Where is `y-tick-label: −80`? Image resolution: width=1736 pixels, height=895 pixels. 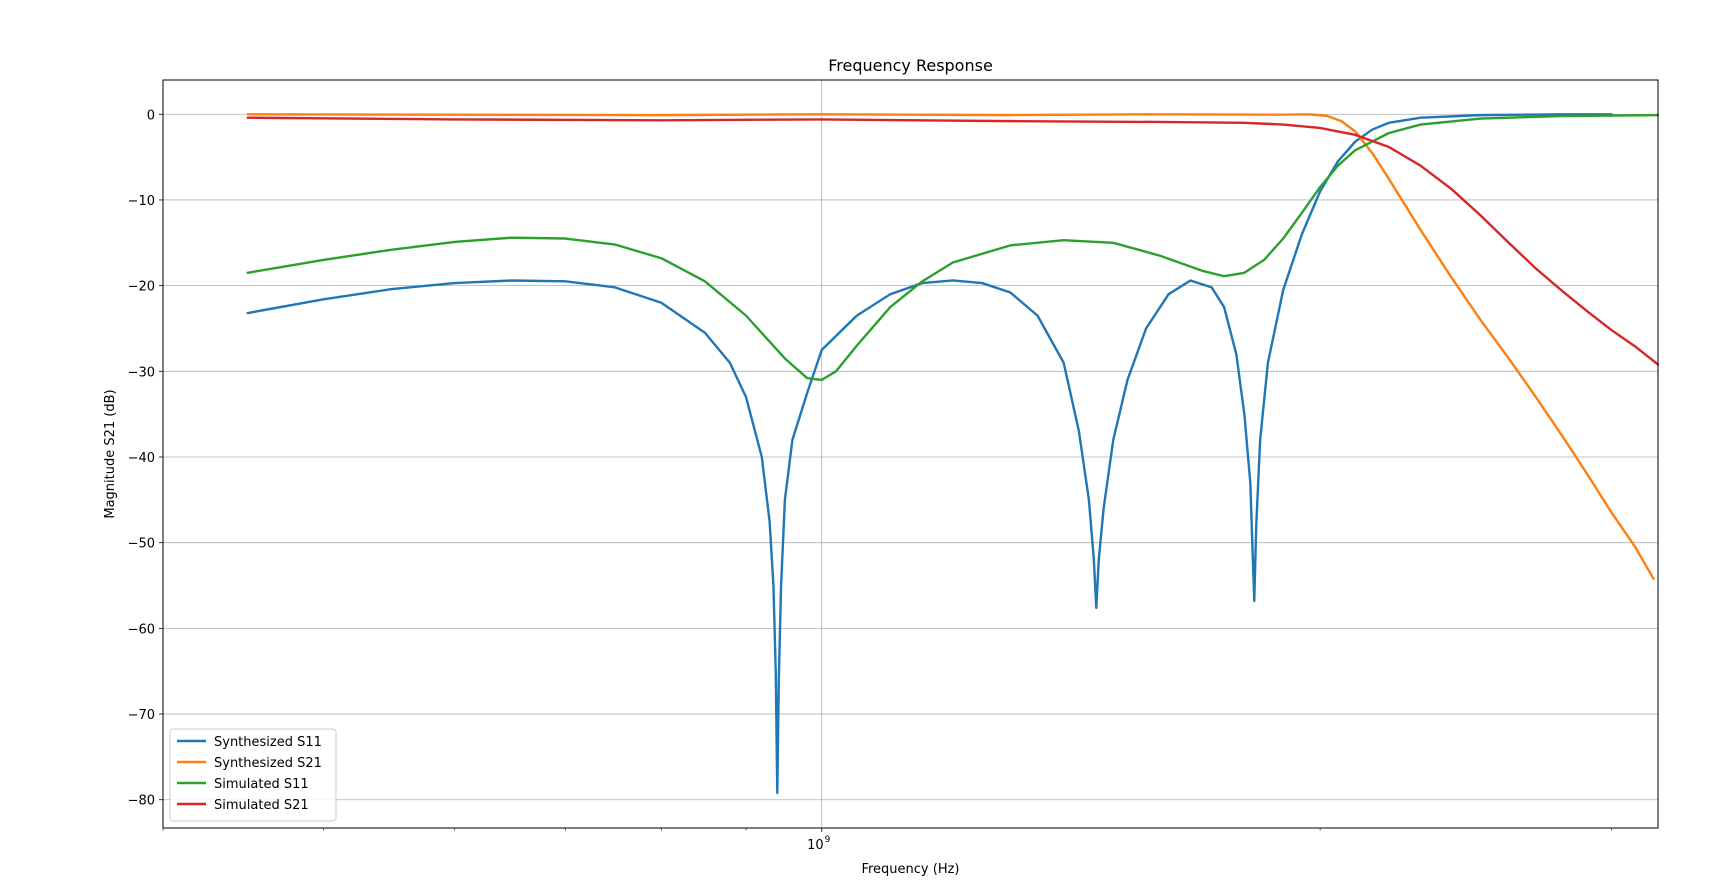
y-tick-label: −80 is located at coordinates (141, 801).